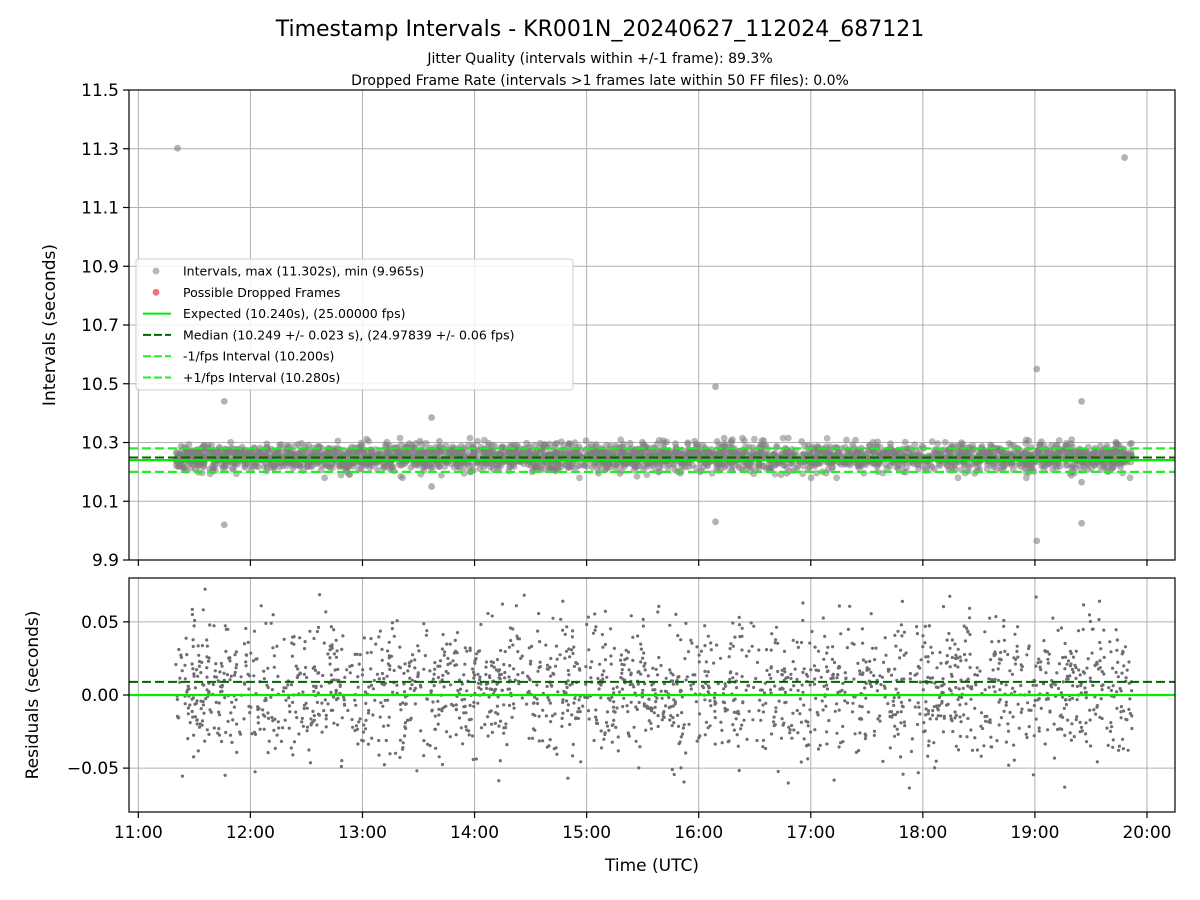 Image resolution: width=1200 pixels, height=900 pixels. Describe the element at coordinates (100, 326) in the screenshot. I see `intervals-ytick-label-4: 10.7` at that location.